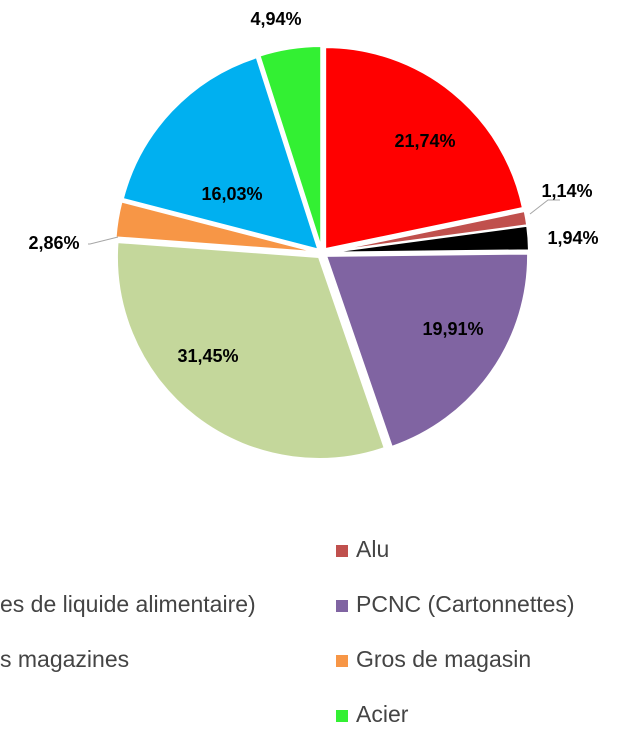  Describe the element at coordinates (443, 659) in the screenshot. I see `legend-label: Gros de magasin` at that location.